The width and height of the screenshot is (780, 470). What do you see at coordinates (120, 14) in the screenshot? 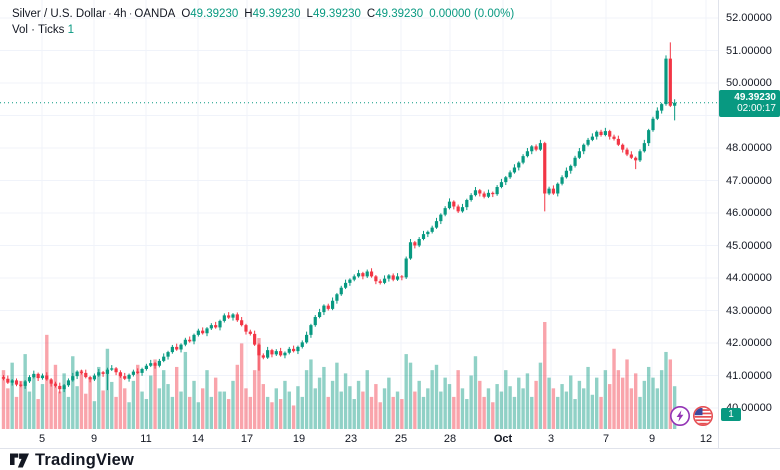
I see `interval-label: 4h` at bounding box center [120, 14].